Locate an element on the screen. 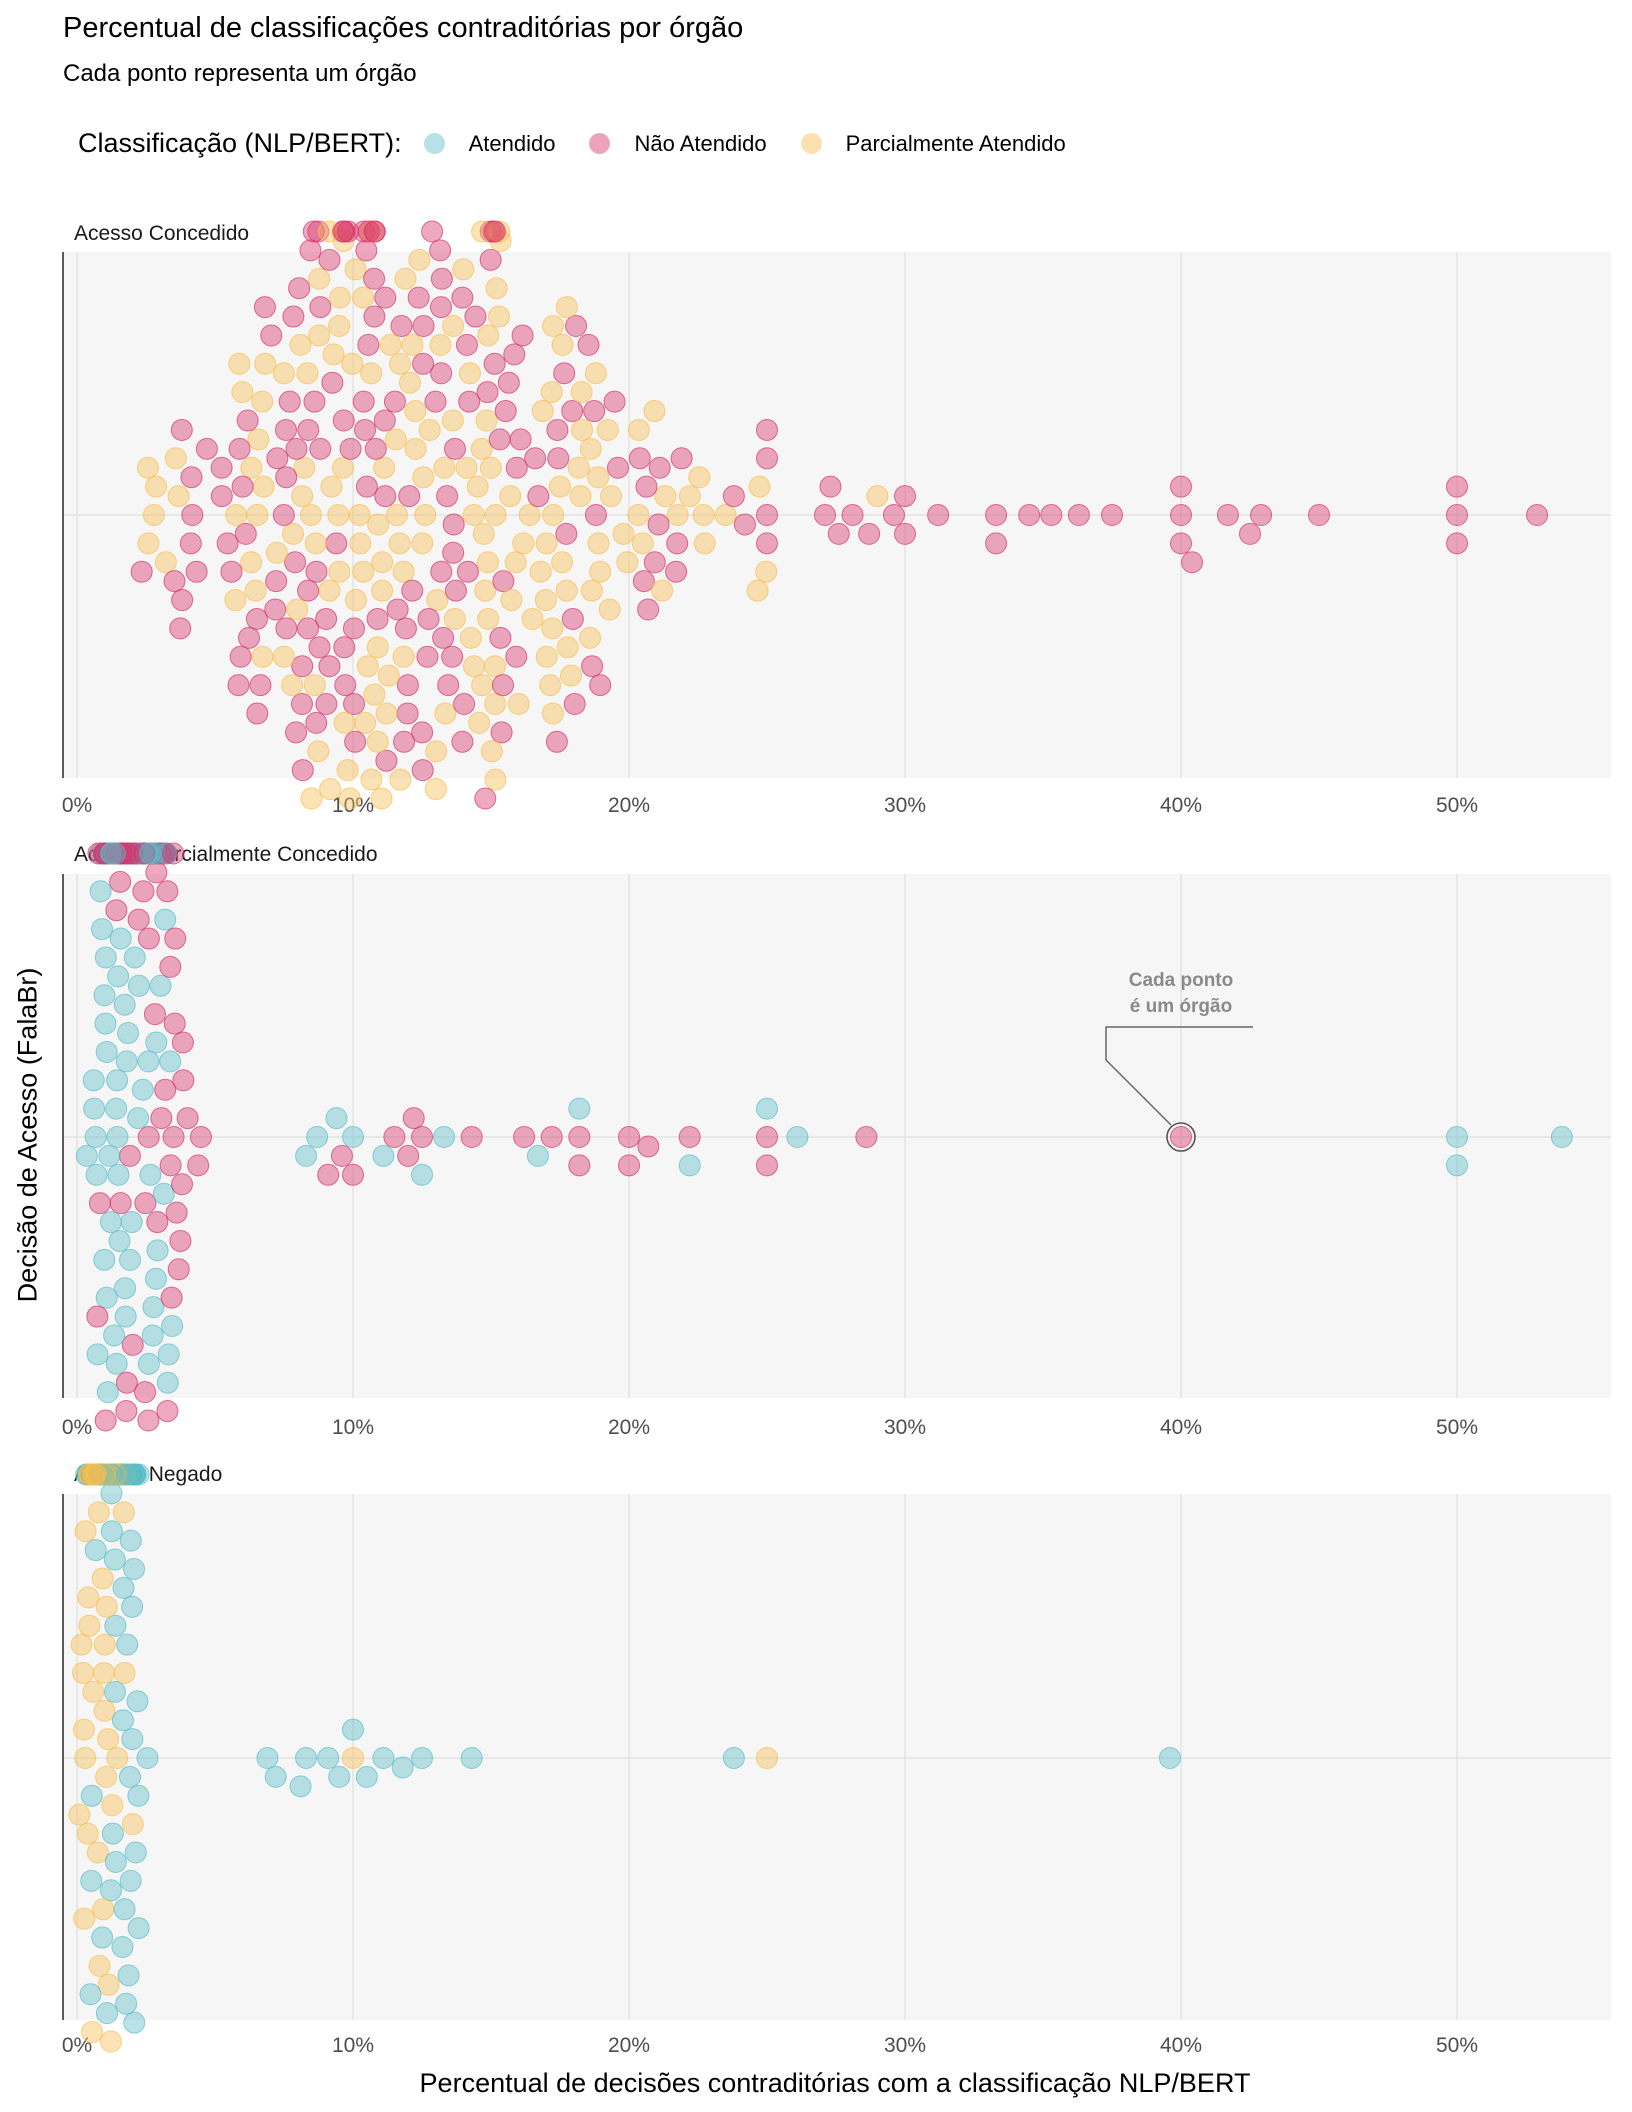 The image size is (1632, 2112). annotation-line1: Cada ponto is located at coordinates (1181, 980).